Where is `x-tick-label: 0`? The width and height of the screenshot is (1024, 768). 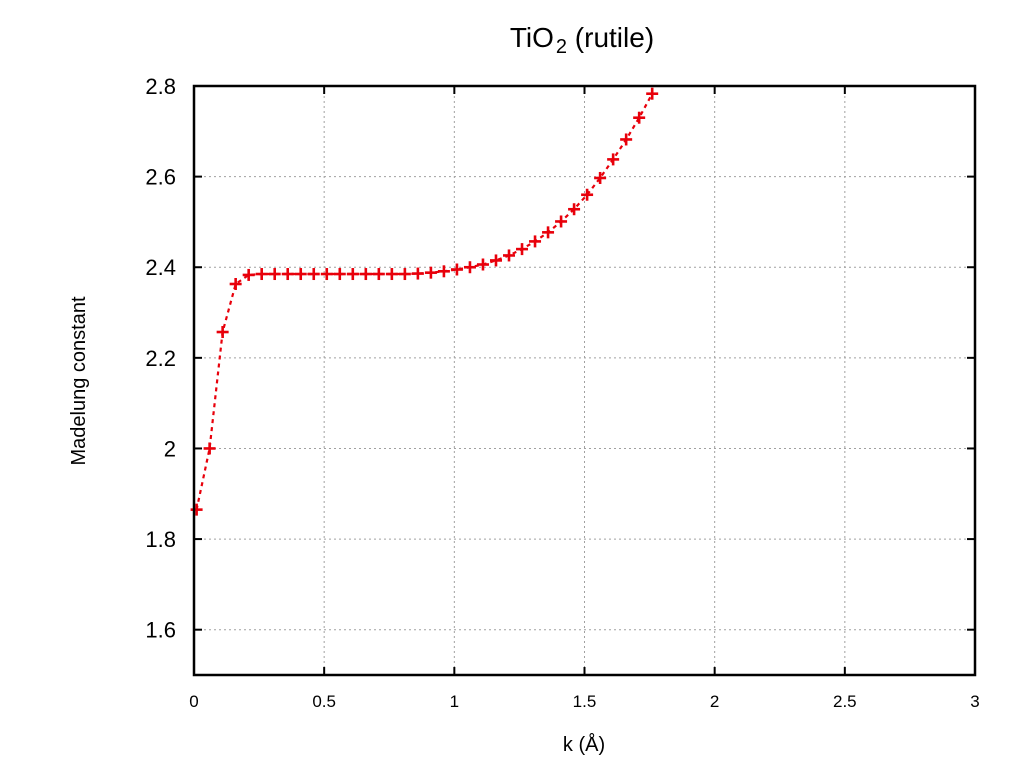
x-tick-label: 0 is located at coordinates (193, 701).